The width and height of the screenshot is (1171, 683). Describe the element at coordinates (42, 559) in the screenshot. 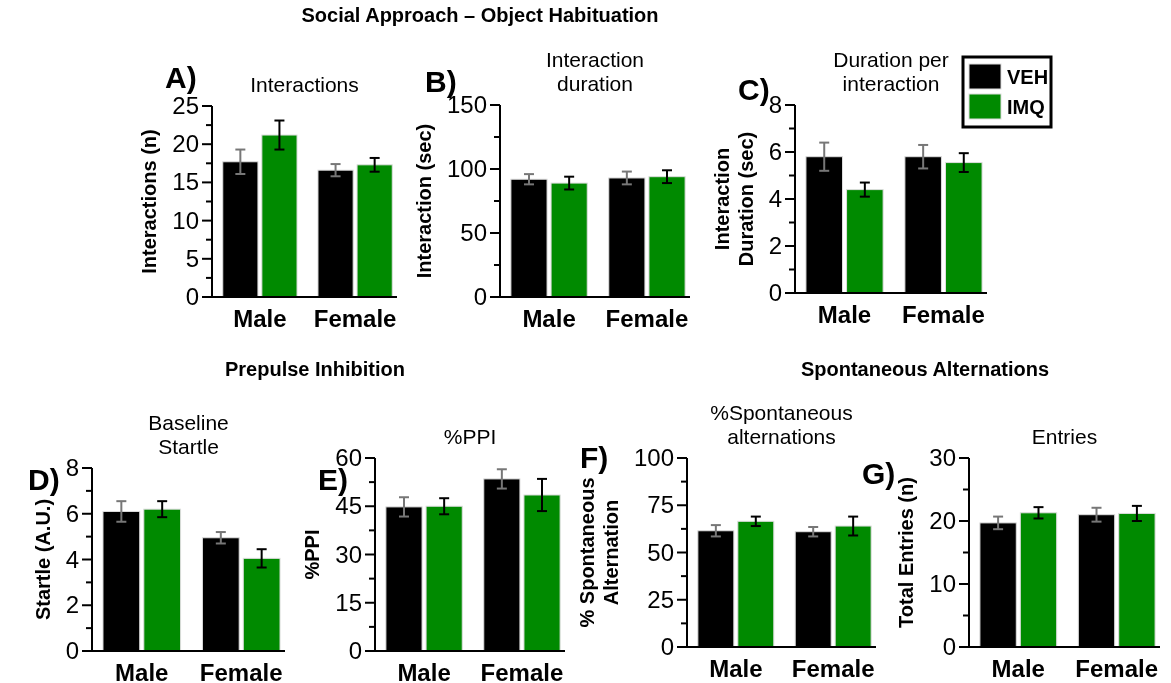

I see `y-axis-title: Startle (A.U.)` at that location.